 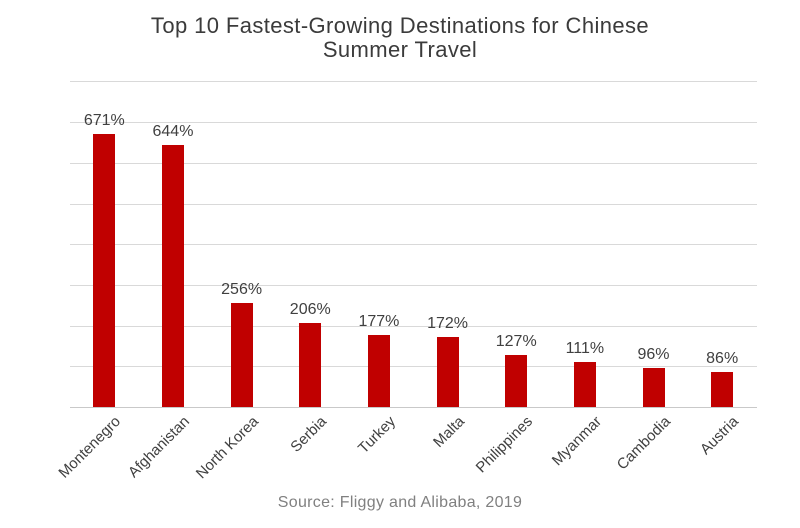 I want to click on value-label: 86%, so click(x=722, y=358).